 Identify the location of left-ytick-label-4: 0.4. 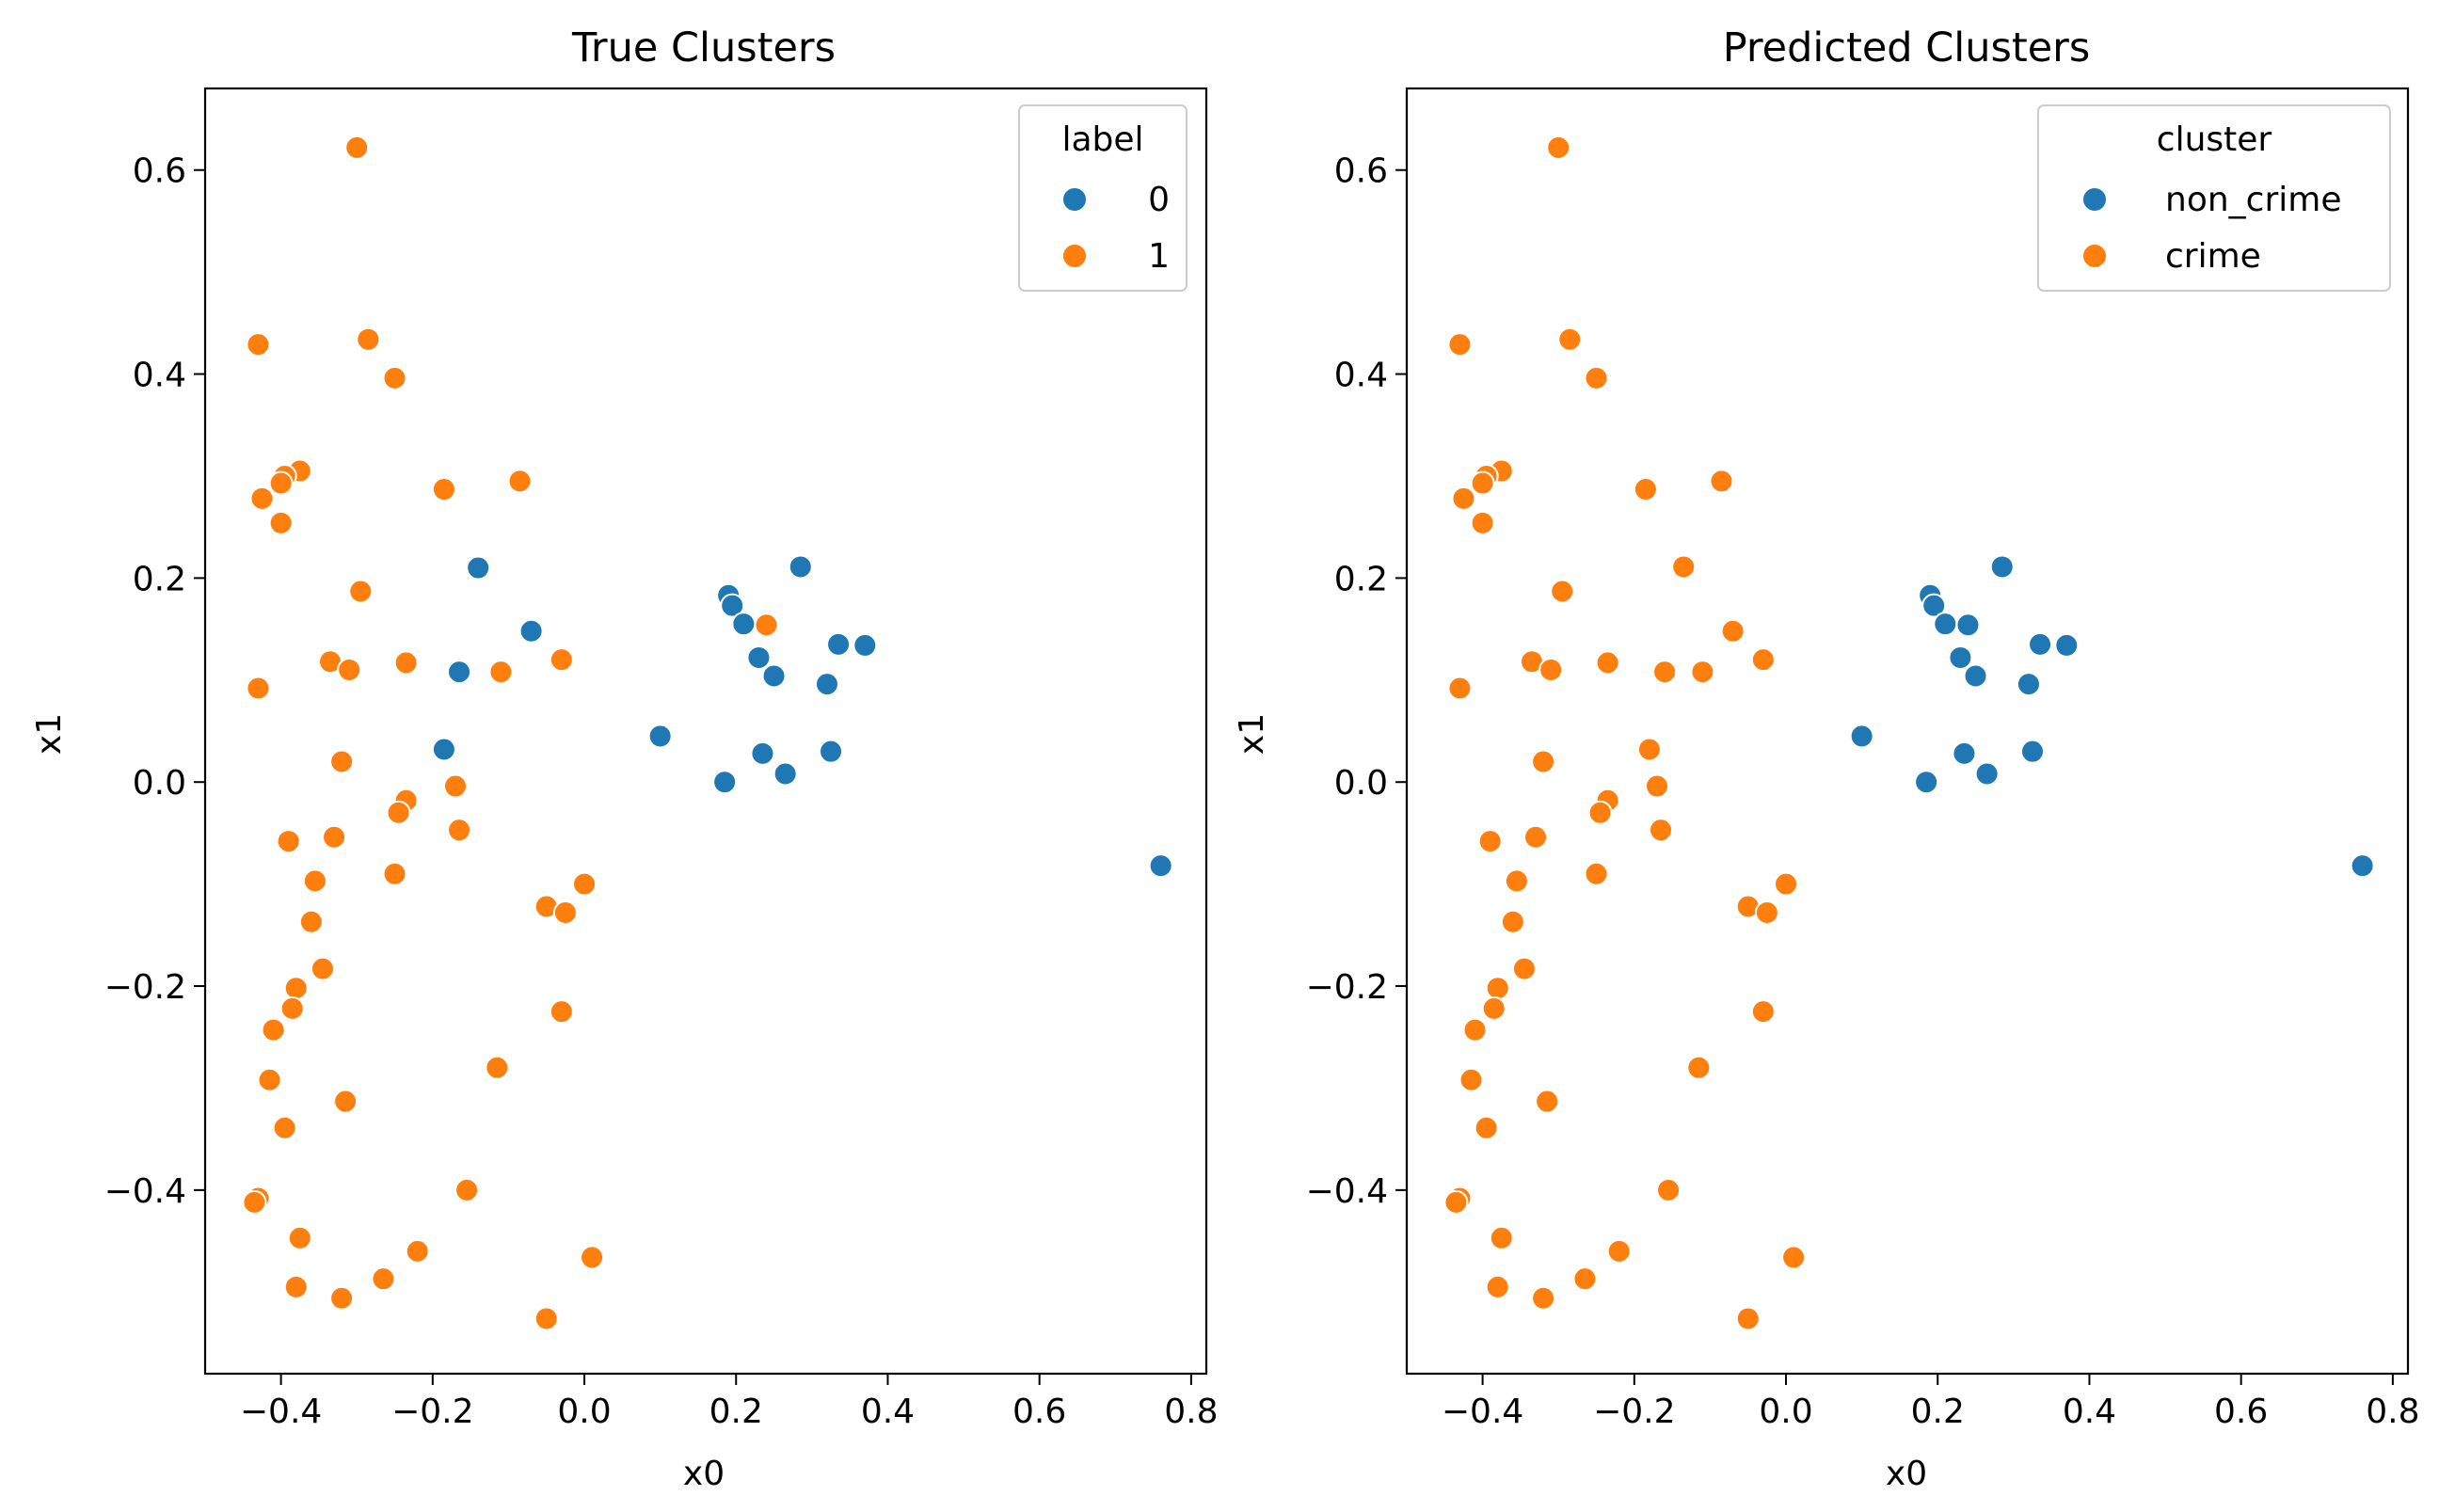
(159, 376).